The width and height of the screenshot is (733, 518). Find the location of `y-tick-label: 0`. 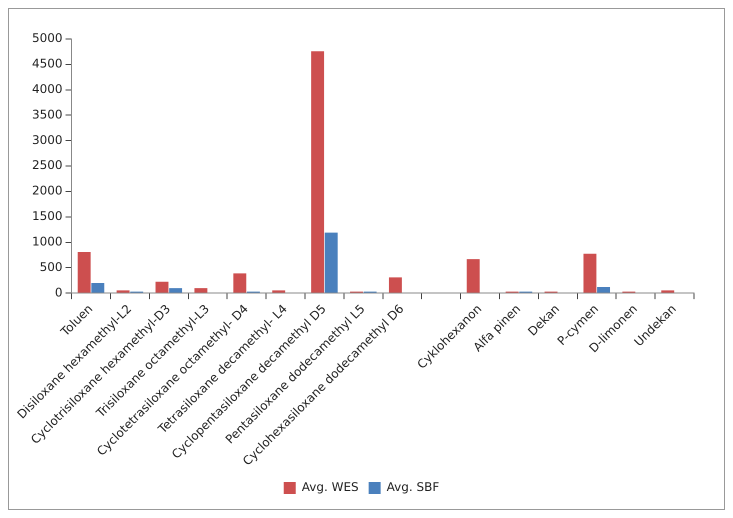

y-tick-label: 0 is located at coordinates (58, 292).